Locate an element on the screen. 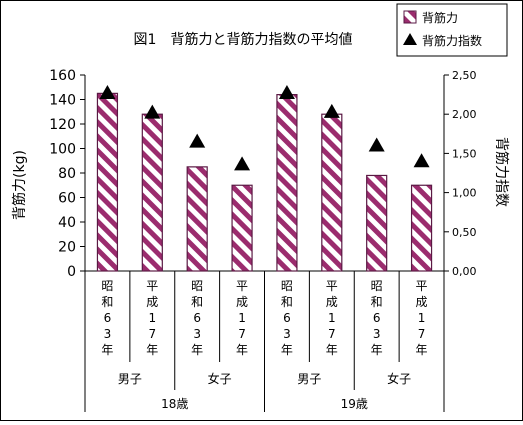 The width and height of the screenshot is (523, 425). chart-title: 図1 背筋力と背筋力指数の平均値 is located at coordinates (243, 39).